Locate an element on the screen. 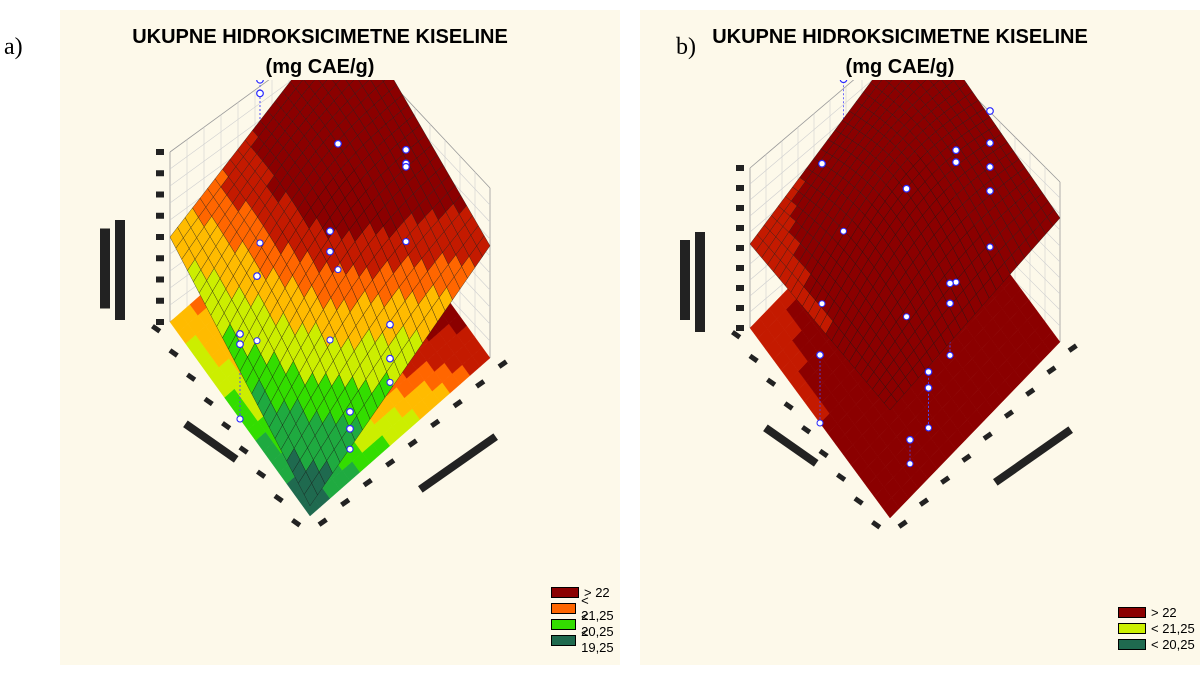  chart-title-line-a: UKUPNE HIDROKSICIMETNE KISELINE is located at coordinates (320, 37).